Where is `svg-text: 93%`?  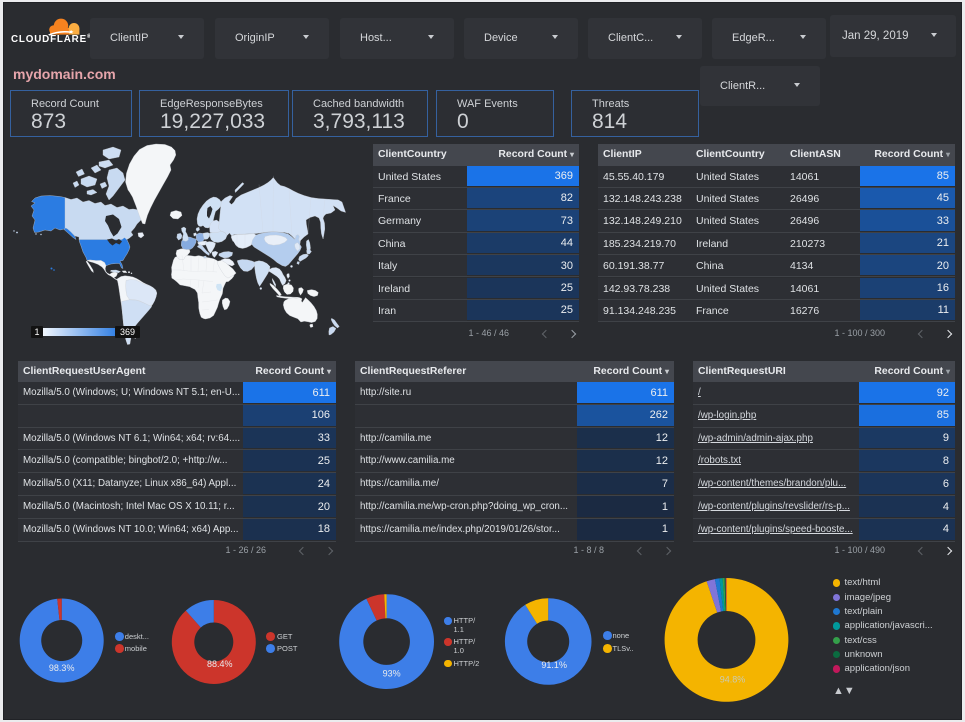 svg-text: 93% is located at coordinates (392, 673).